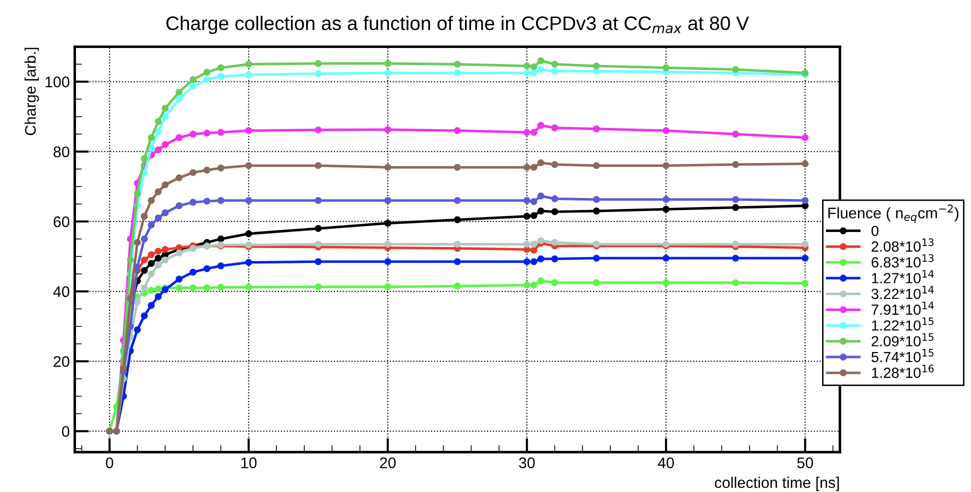 The width and height of the screenshot is (971, 492). Describe the element at coordinates (903, 371) in the screenshot. I see `legend-label: 1.28*10$^{16}$` at that location.